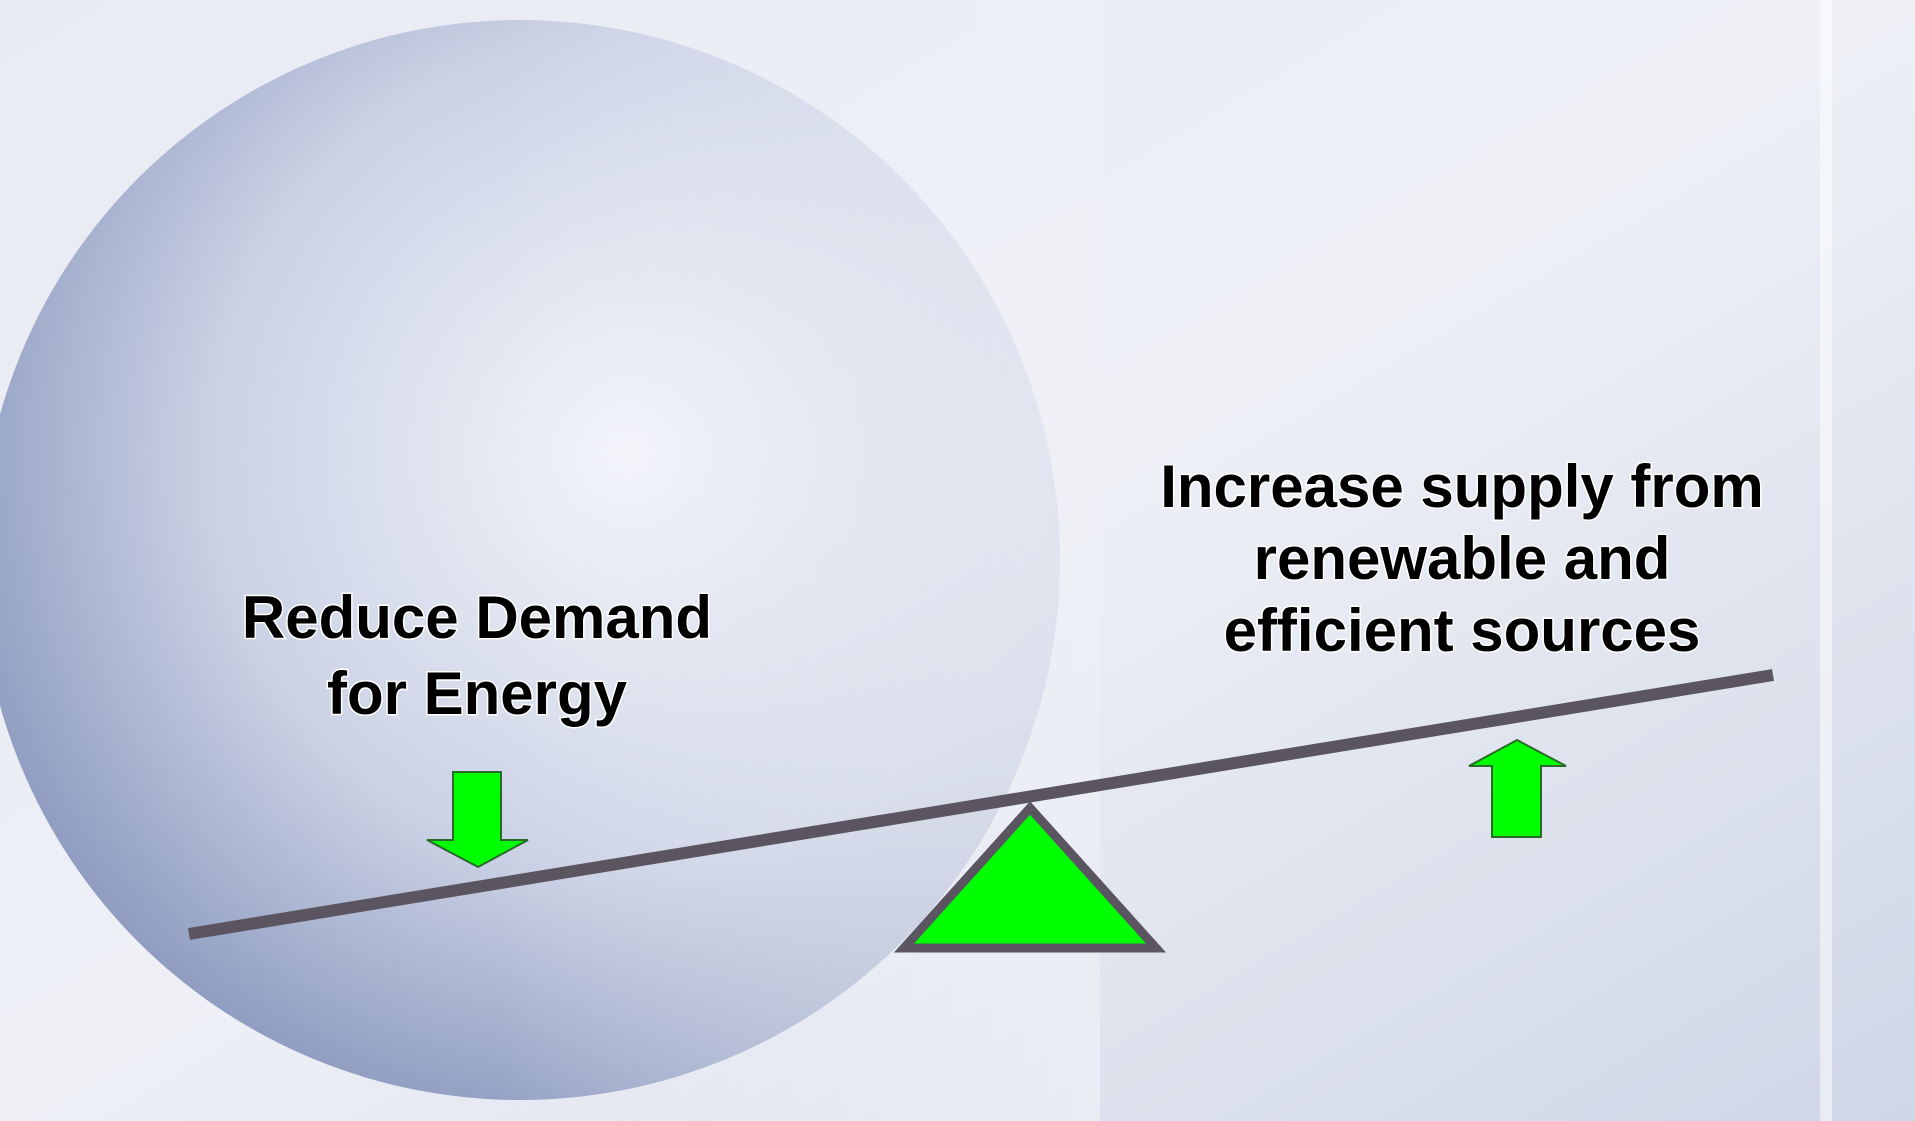 The height and width of the screenshot is (1121, 1915). Describe the element at coordinates (1517, 788) in the screenshot. I see `up-arrow` at that location.